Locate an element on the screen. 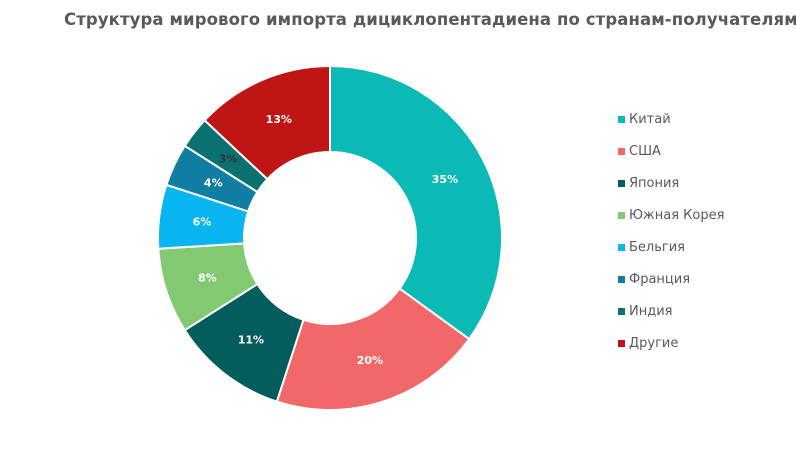  legend-label: Франция is located at coordinates (660, 279).